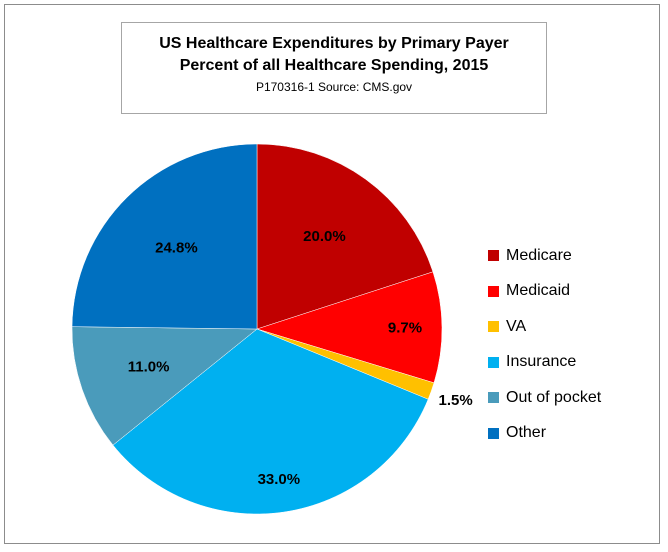  I want to click on legend-item-va: VA, so click(544, 327).